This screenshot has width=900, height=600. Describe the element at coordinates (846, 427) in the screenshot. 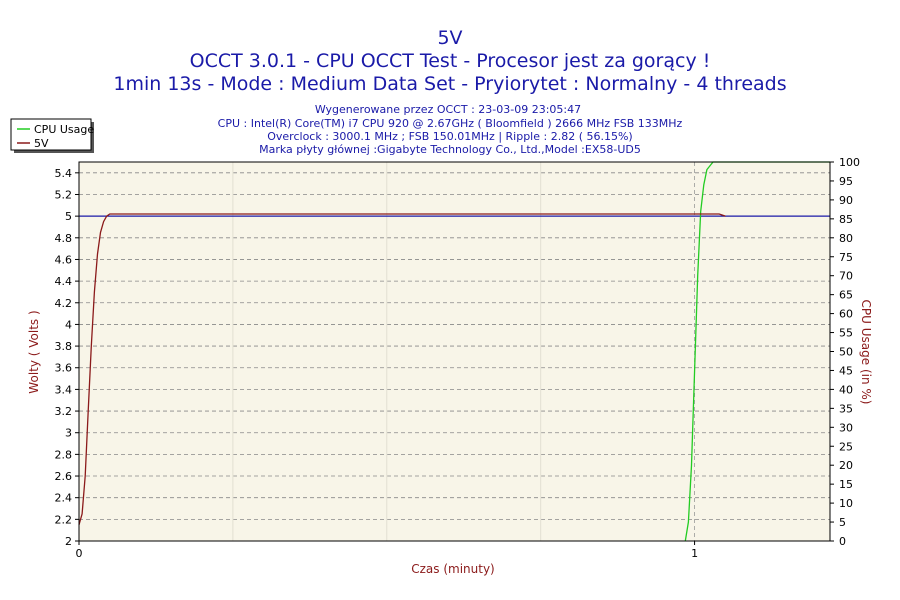

I see `tick-label-right: 30` at that location.